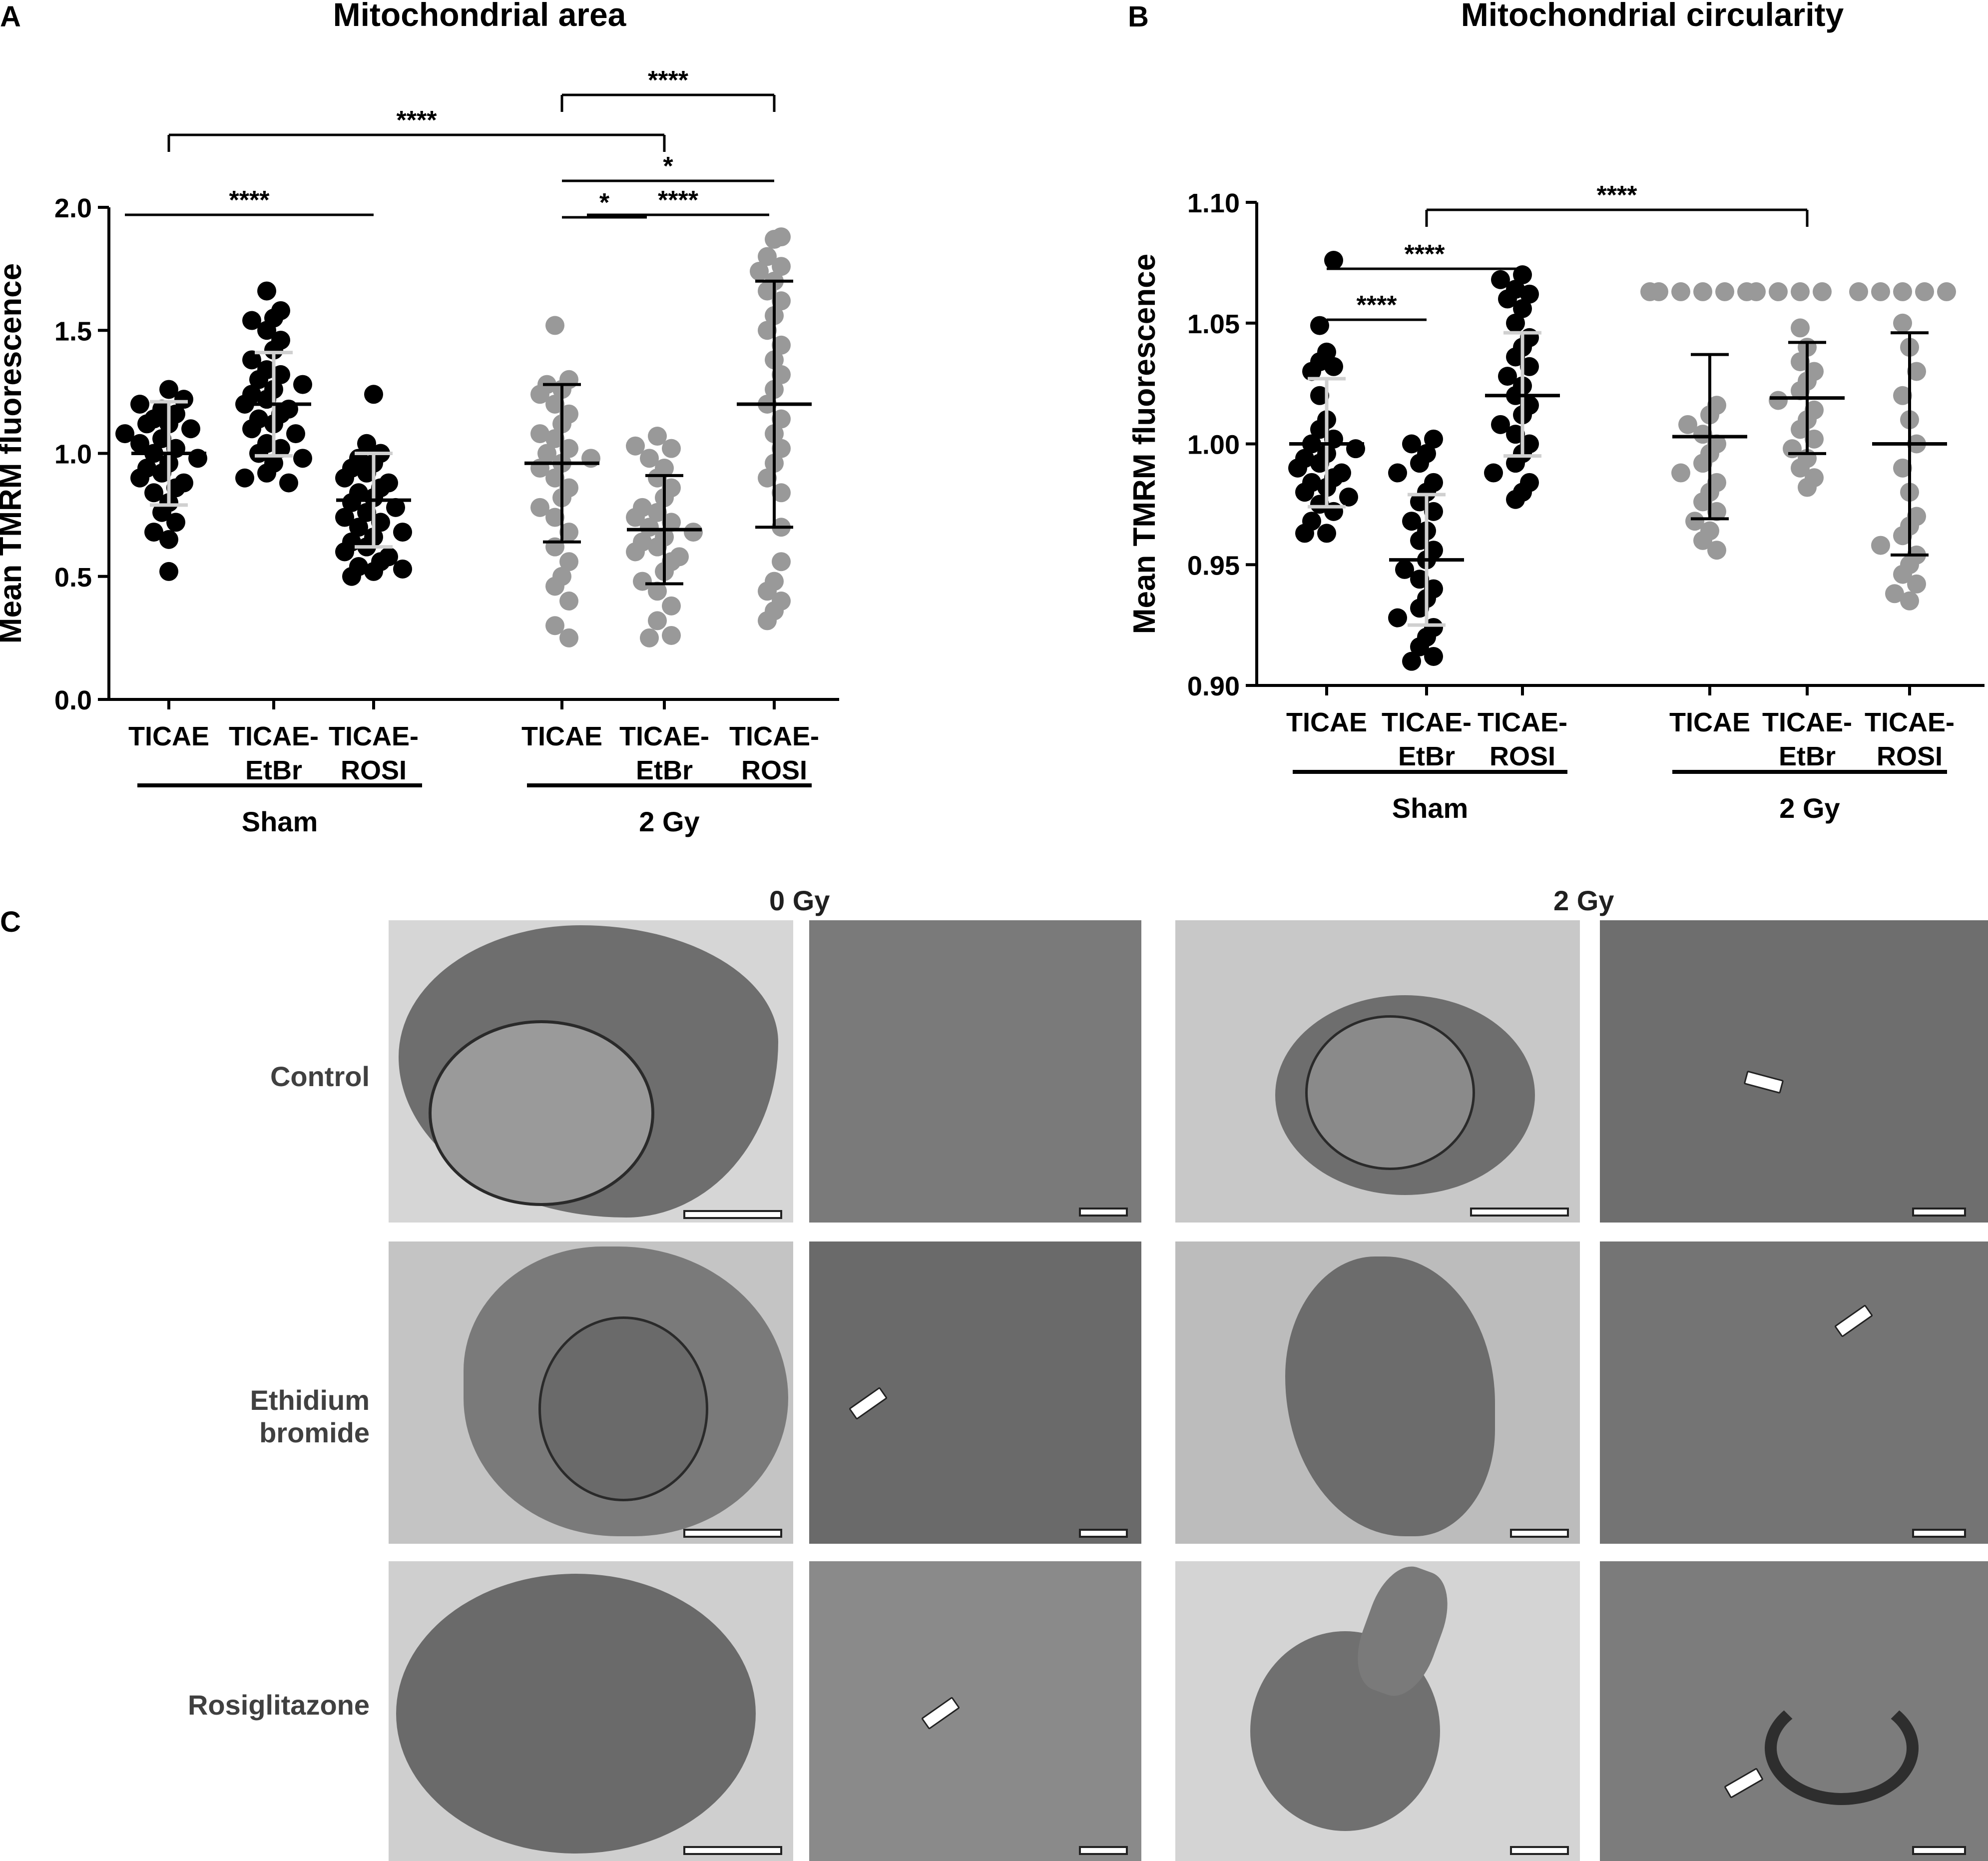 This screenshot has height=1861, width=1988. What do you see at coordinates (604, 202) in the screenshot?
I see `significance-label: *` at bounding box center [604, 202].